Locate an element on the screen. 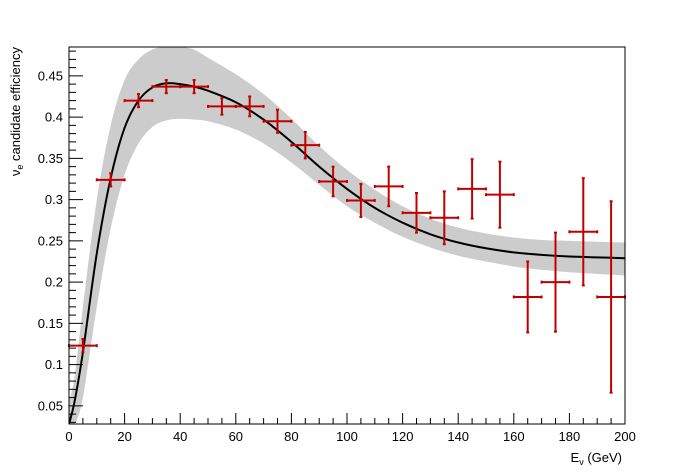 This screenshot has width=696, height=472. x-tick-label: 140 is located at coordinates (458, 436).